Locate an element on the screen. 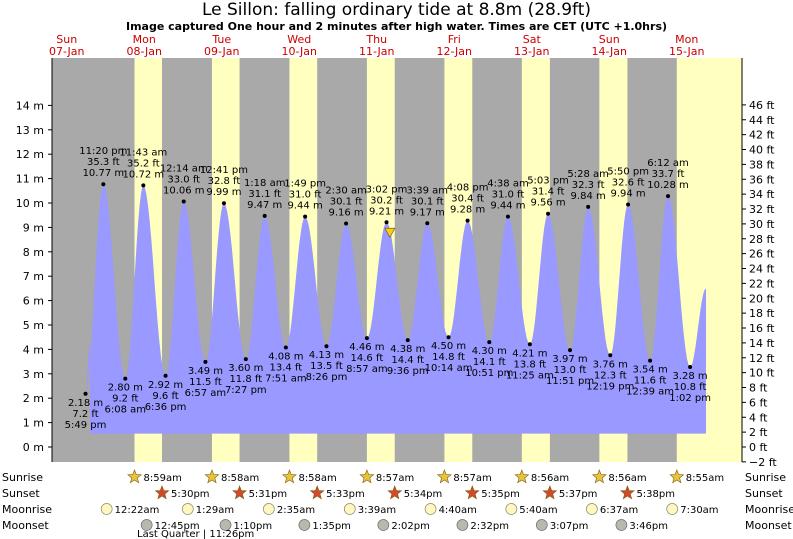 This screenshot has width=793, height=539. tide-ft-label: 11.5 ft is located at coordinates (205, 382).